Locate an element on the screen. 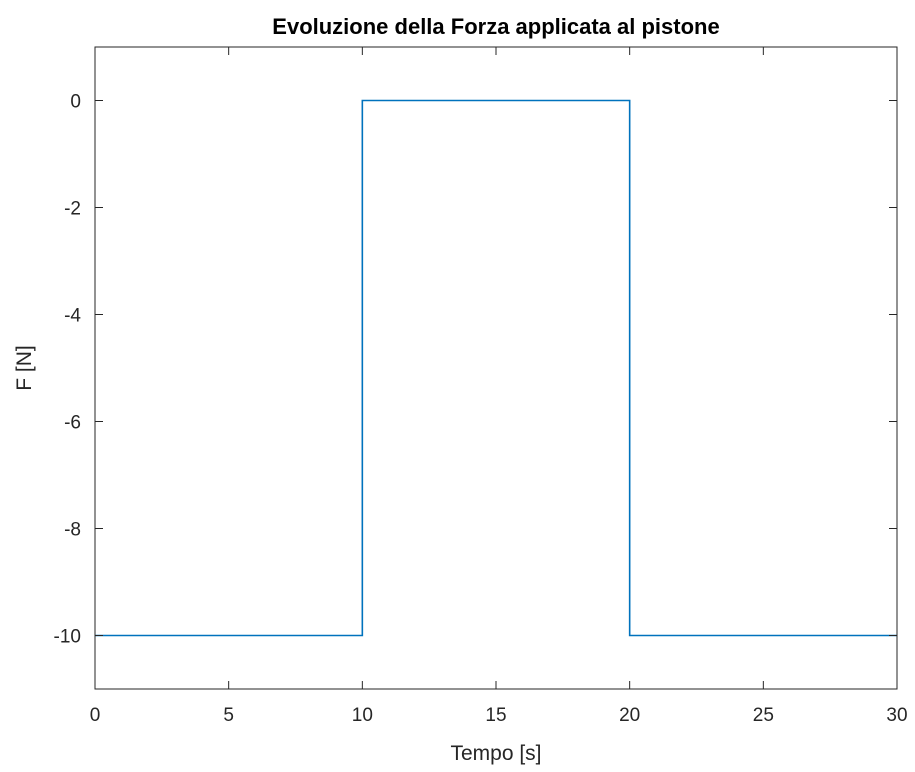 The width and height of the screenshot is (915, 772). x-axis-title: Tempo [s] is located at coordinates (495, 753).